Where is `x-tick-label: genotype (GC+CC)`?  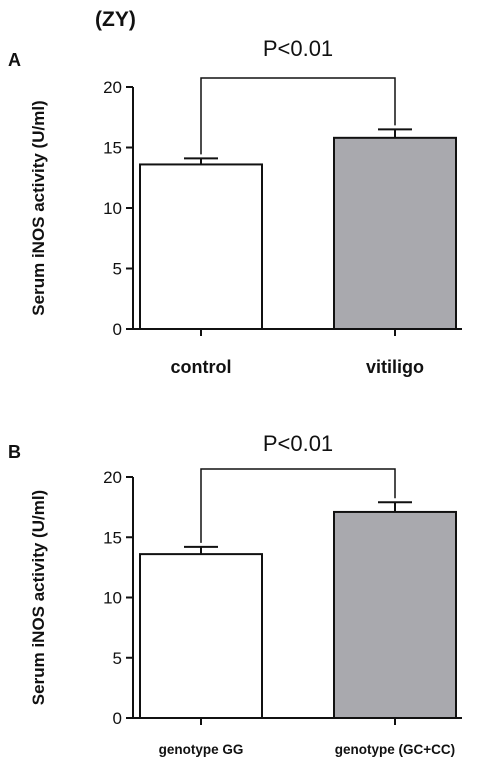
x-tick-label: genotype (GC+CC) is located at coordinates (395, 749).